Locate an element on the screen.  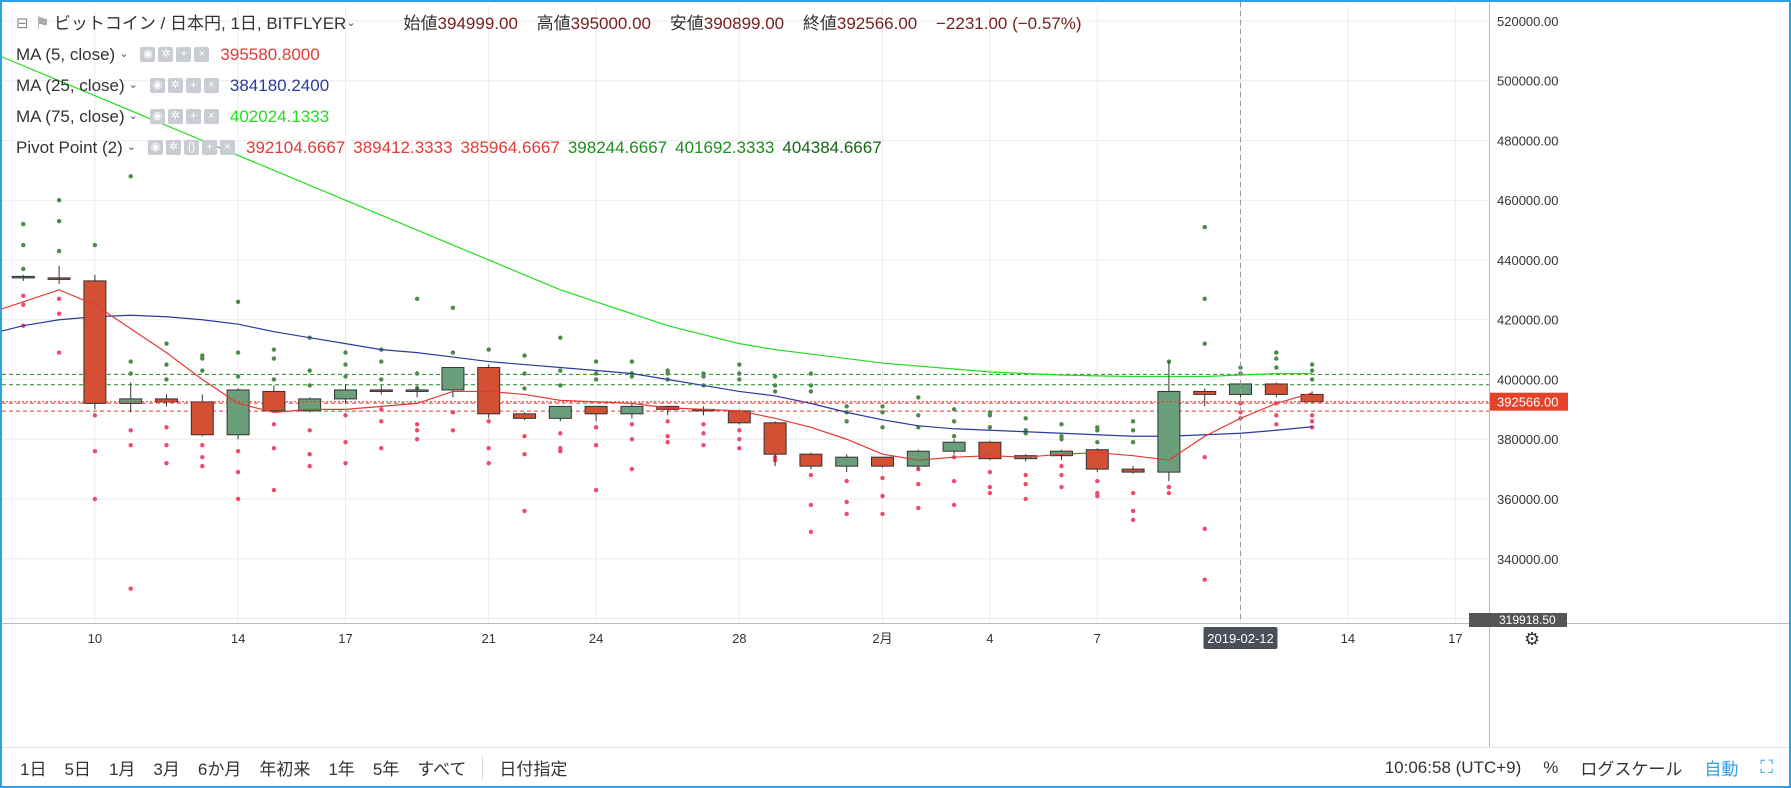
indicator-name: Pivot Point (2) is located at coordinates (69, 147).